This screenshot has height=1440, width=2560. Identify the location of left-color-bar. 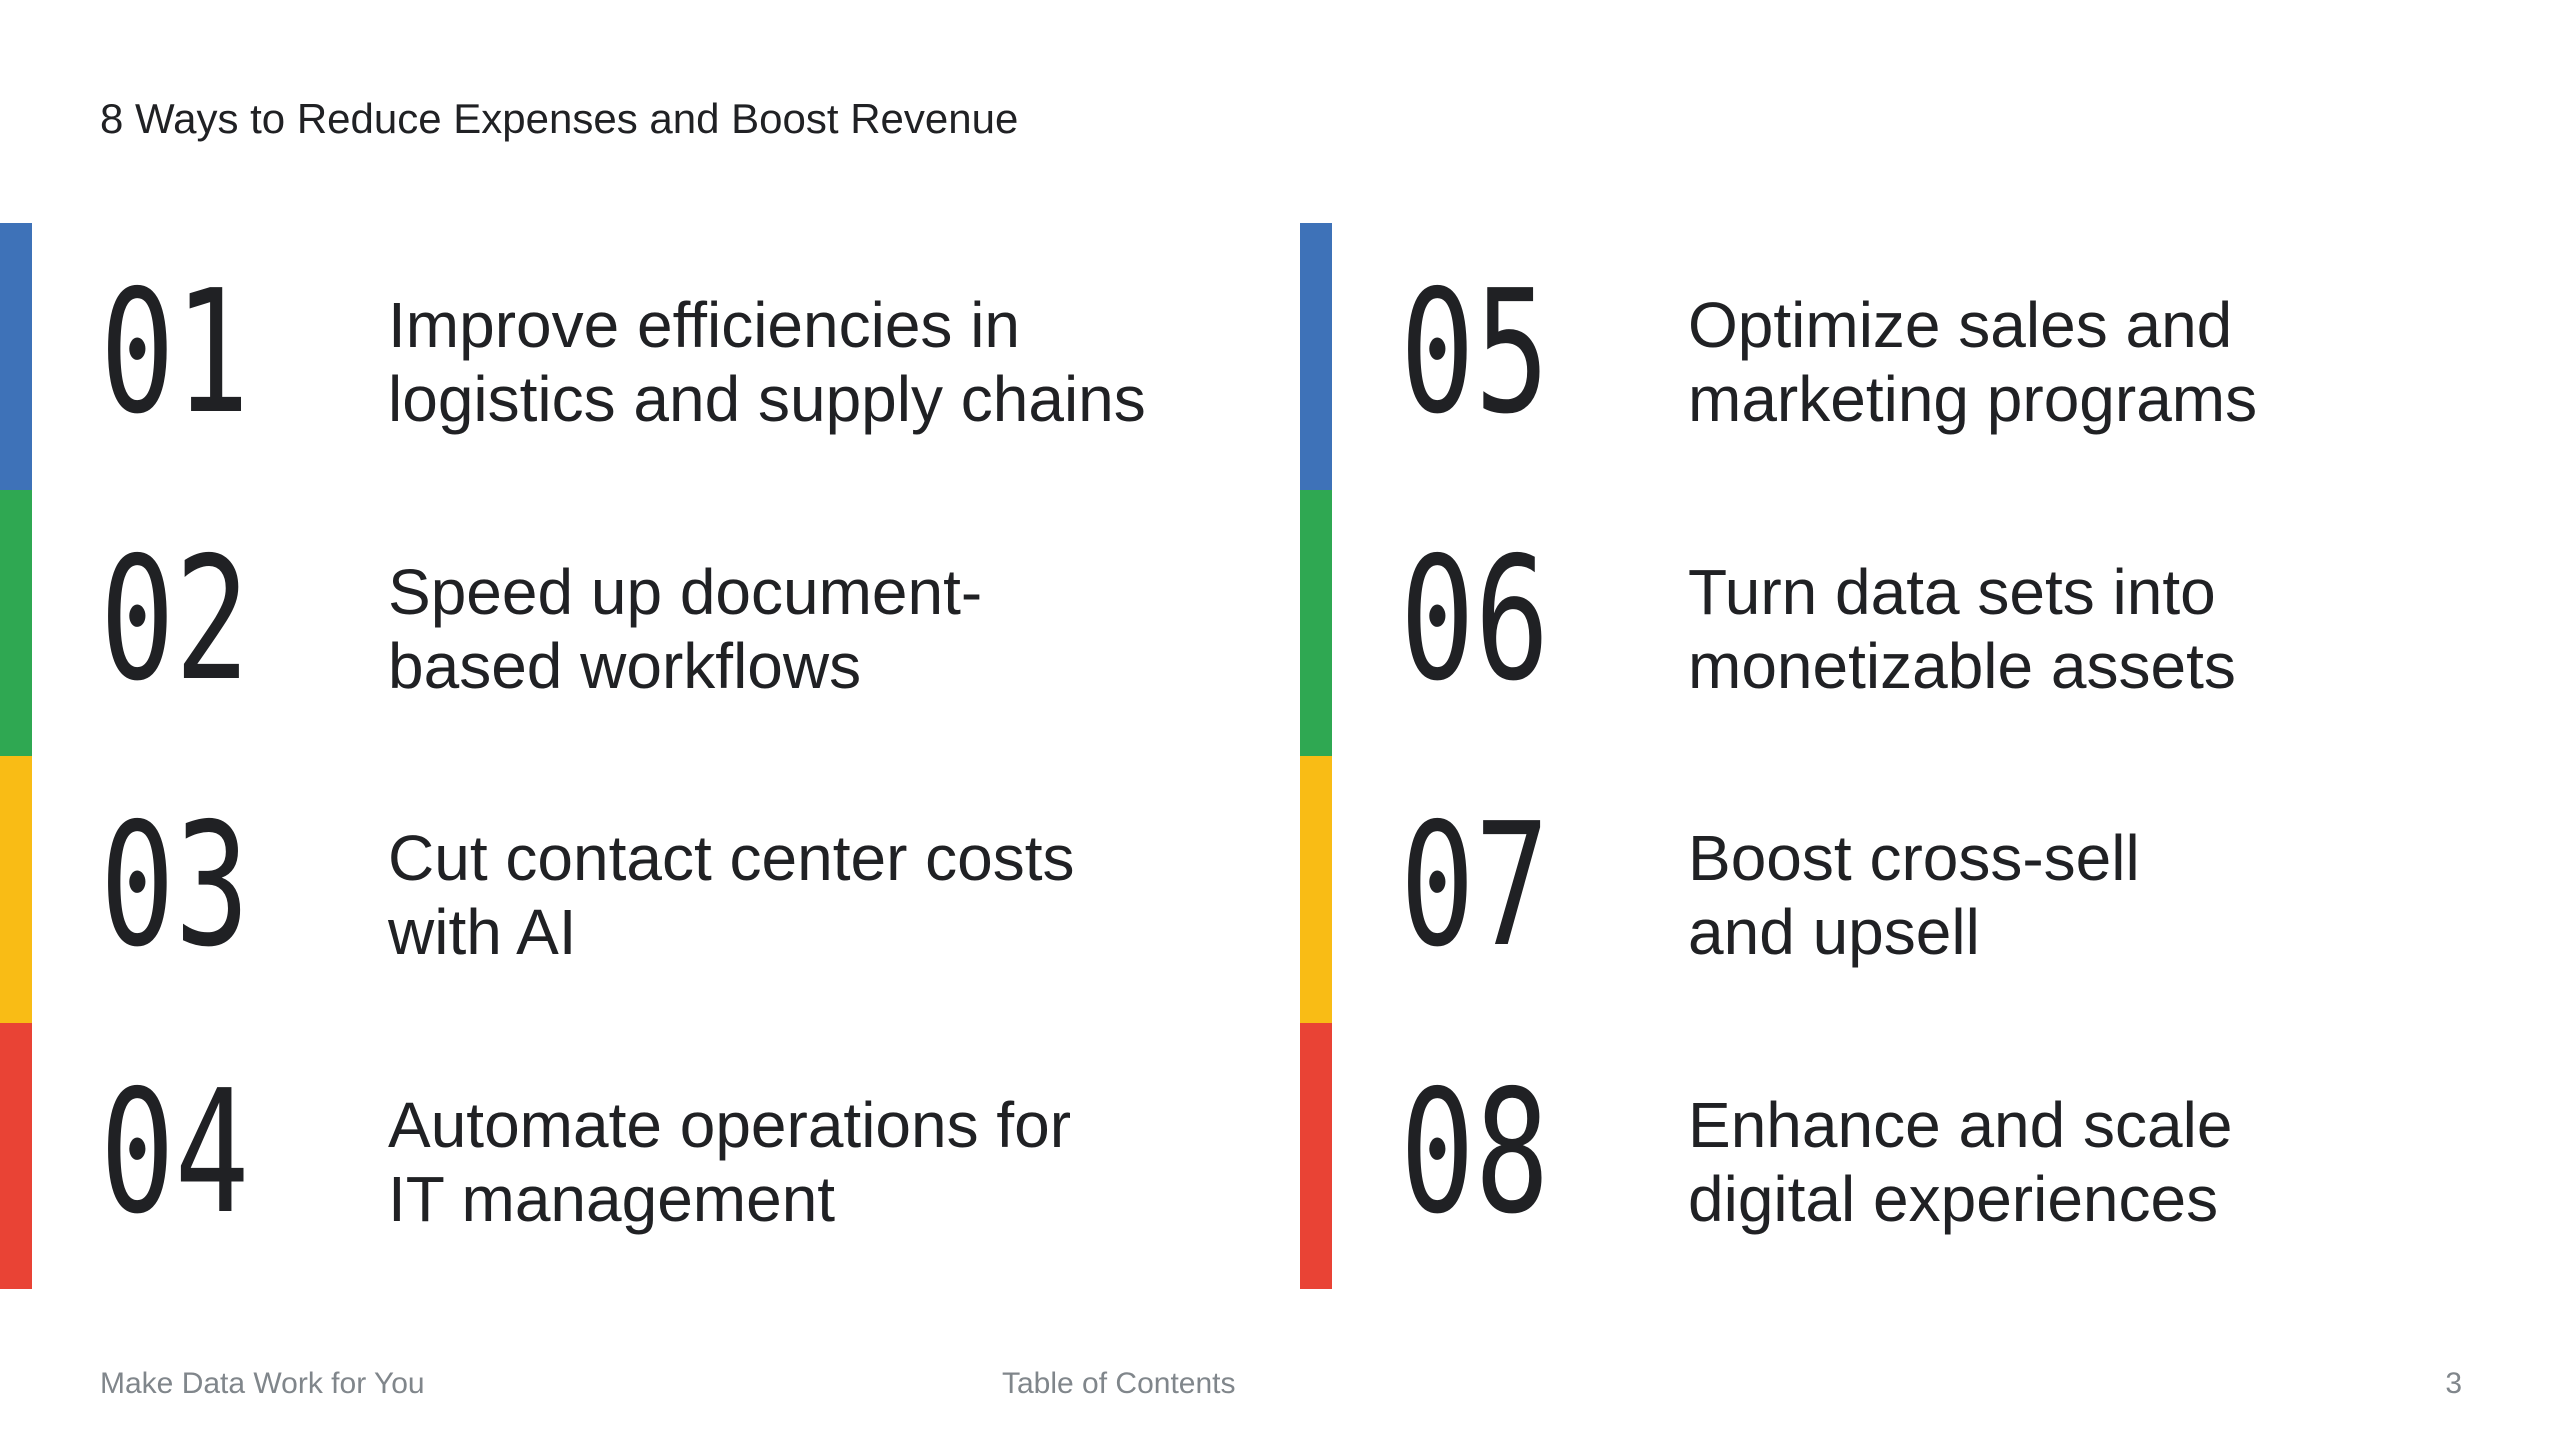
(16, 756).